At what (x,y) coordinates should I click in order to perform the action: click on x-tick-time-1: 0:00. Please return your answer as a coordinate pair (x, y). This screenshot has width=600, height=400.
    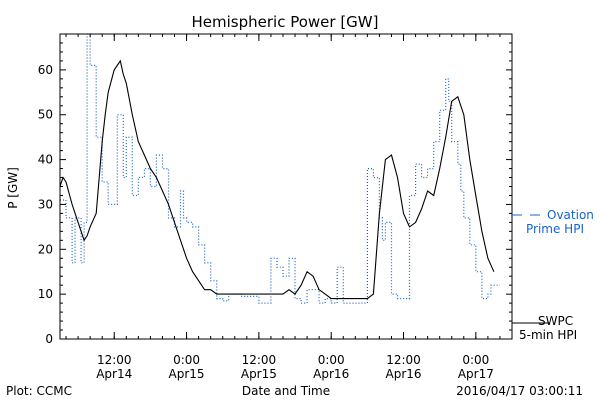
    Looking at the image, I should click on (186, 360).